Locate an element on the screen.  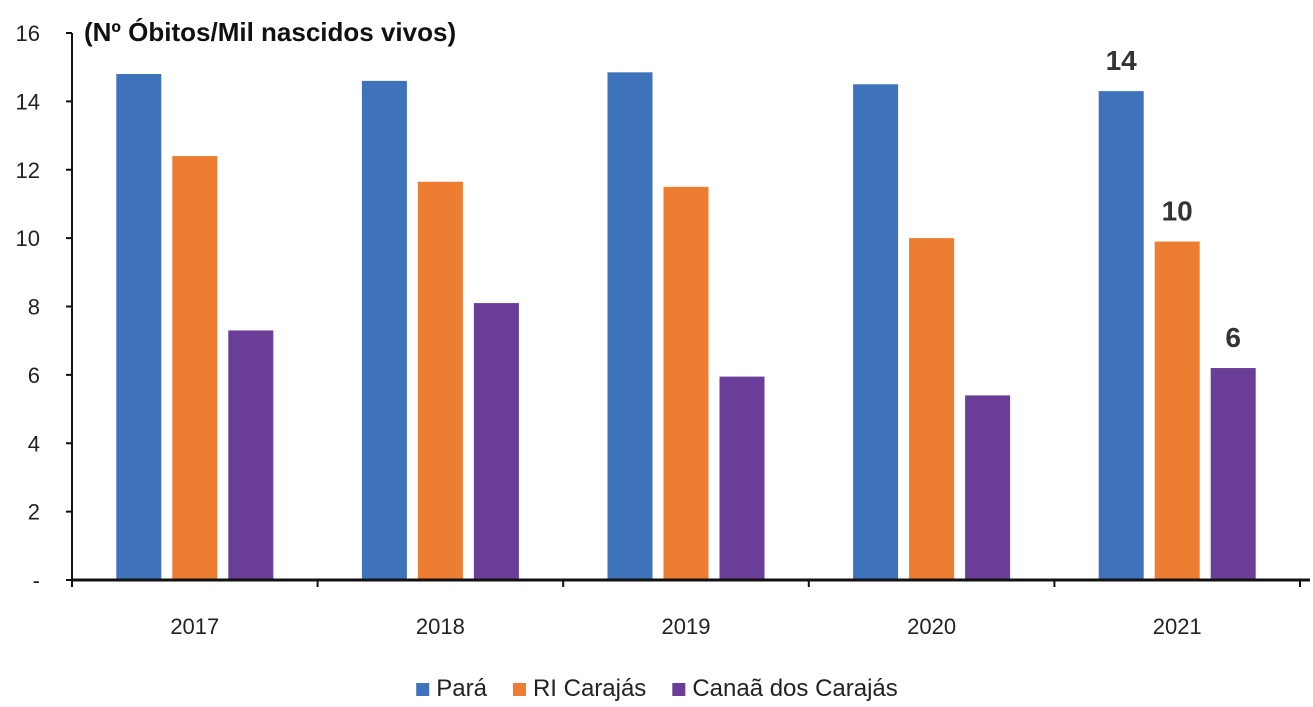
legend-label: Canaã dos Carajás is located at coordinates (794, 688).